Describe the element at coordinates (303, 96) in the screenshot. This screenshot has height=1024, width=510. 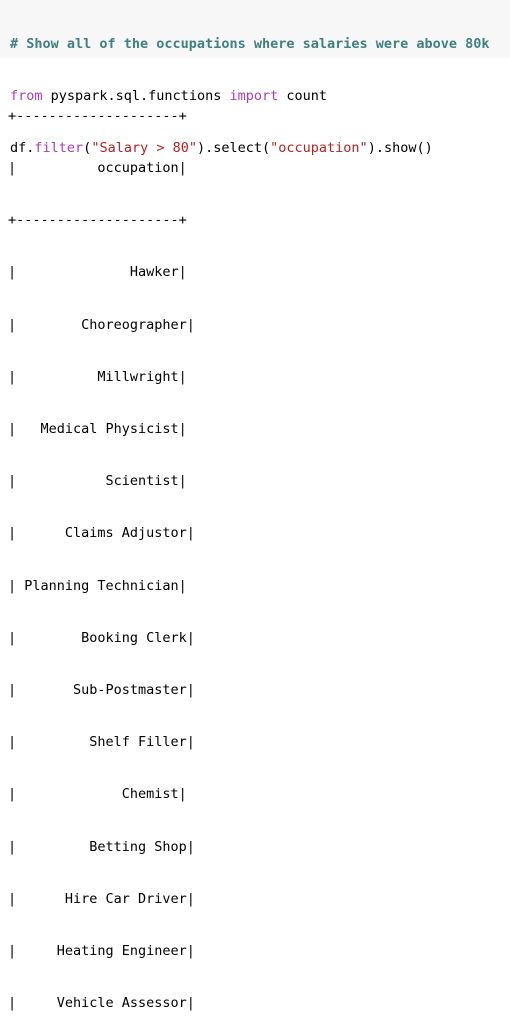
I see `import-name: count` at that location.